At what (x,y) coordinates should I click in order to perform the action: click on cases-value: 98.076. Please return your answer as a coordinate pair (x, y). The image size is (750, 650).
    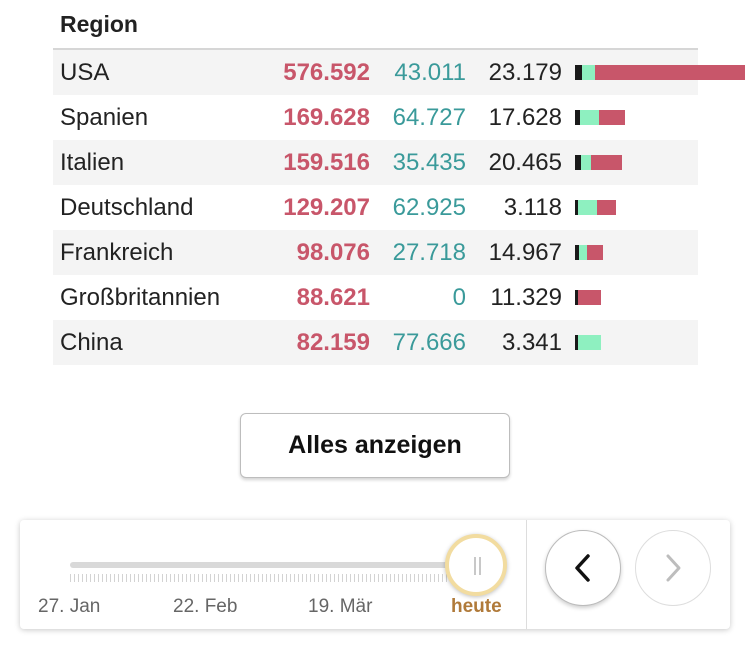
    Looking at the image, I should click on (333, 252).